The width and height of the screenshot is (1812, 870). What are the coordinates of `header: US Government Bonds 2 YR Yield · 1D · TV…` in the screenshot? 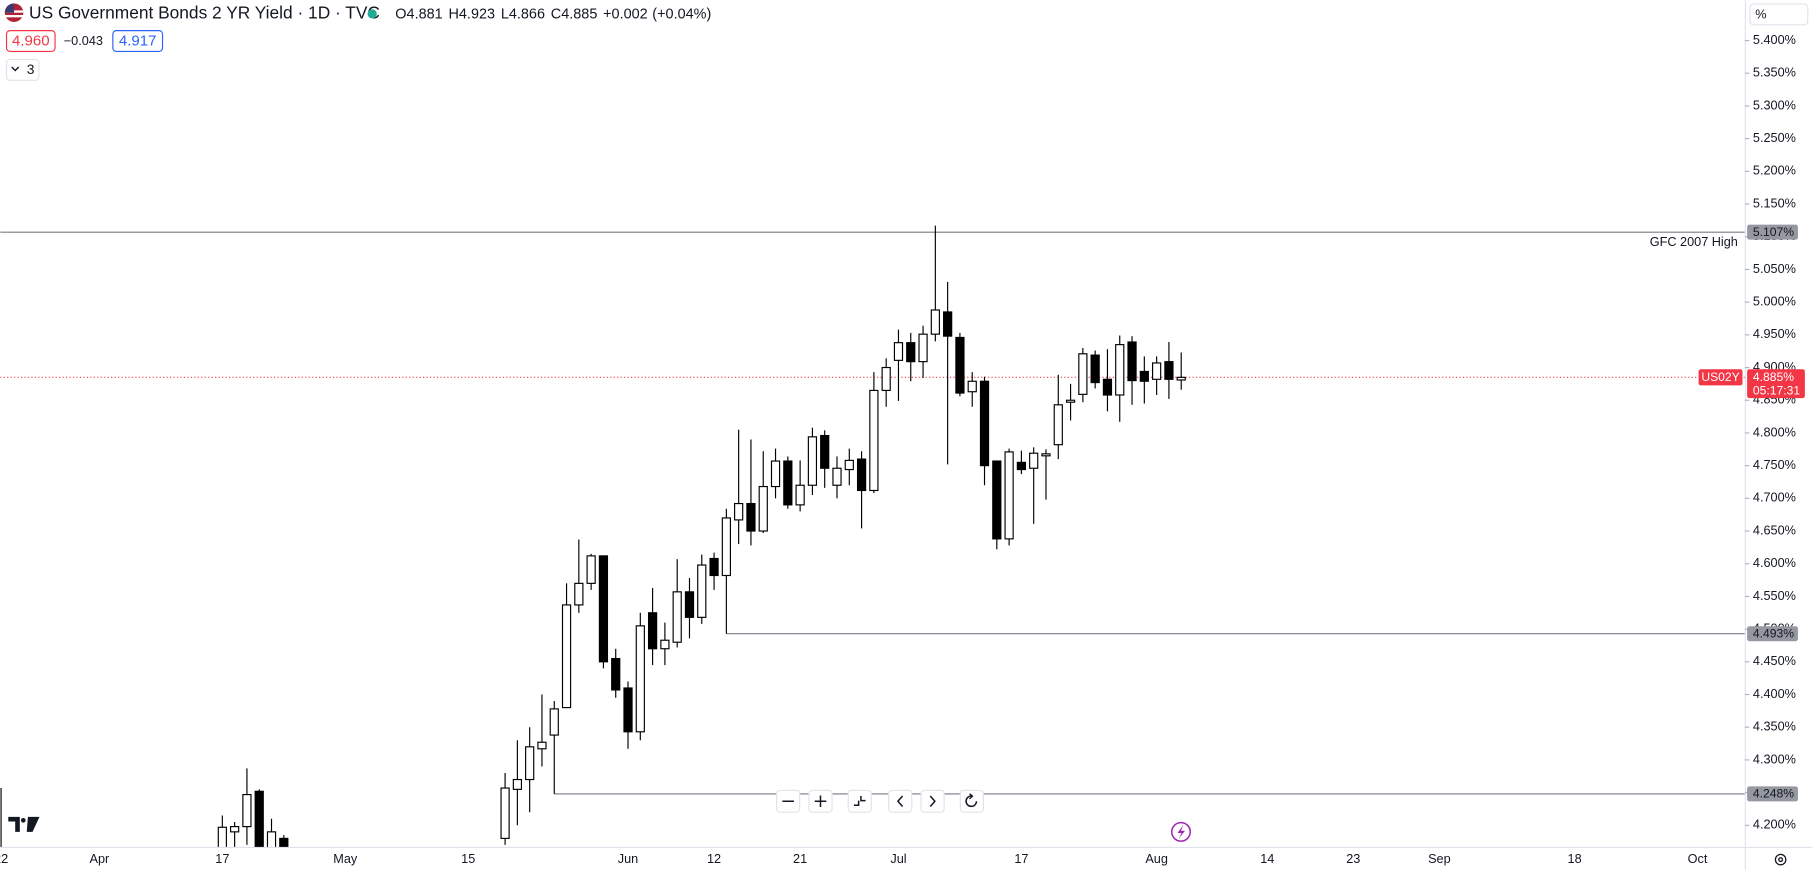 It's located at (906, 41).